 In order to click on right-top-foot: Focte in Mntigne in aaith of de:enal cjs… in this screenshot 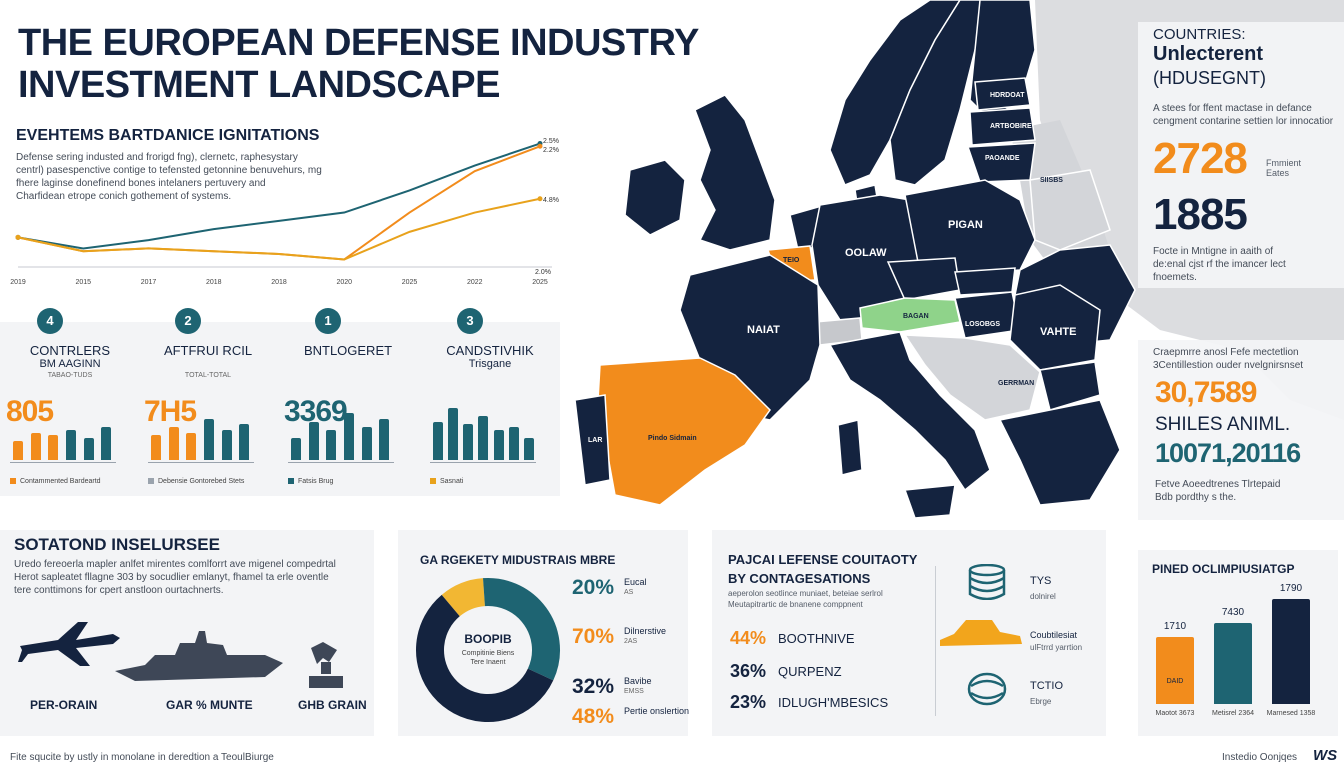, I will do `click(1219, 264)`.